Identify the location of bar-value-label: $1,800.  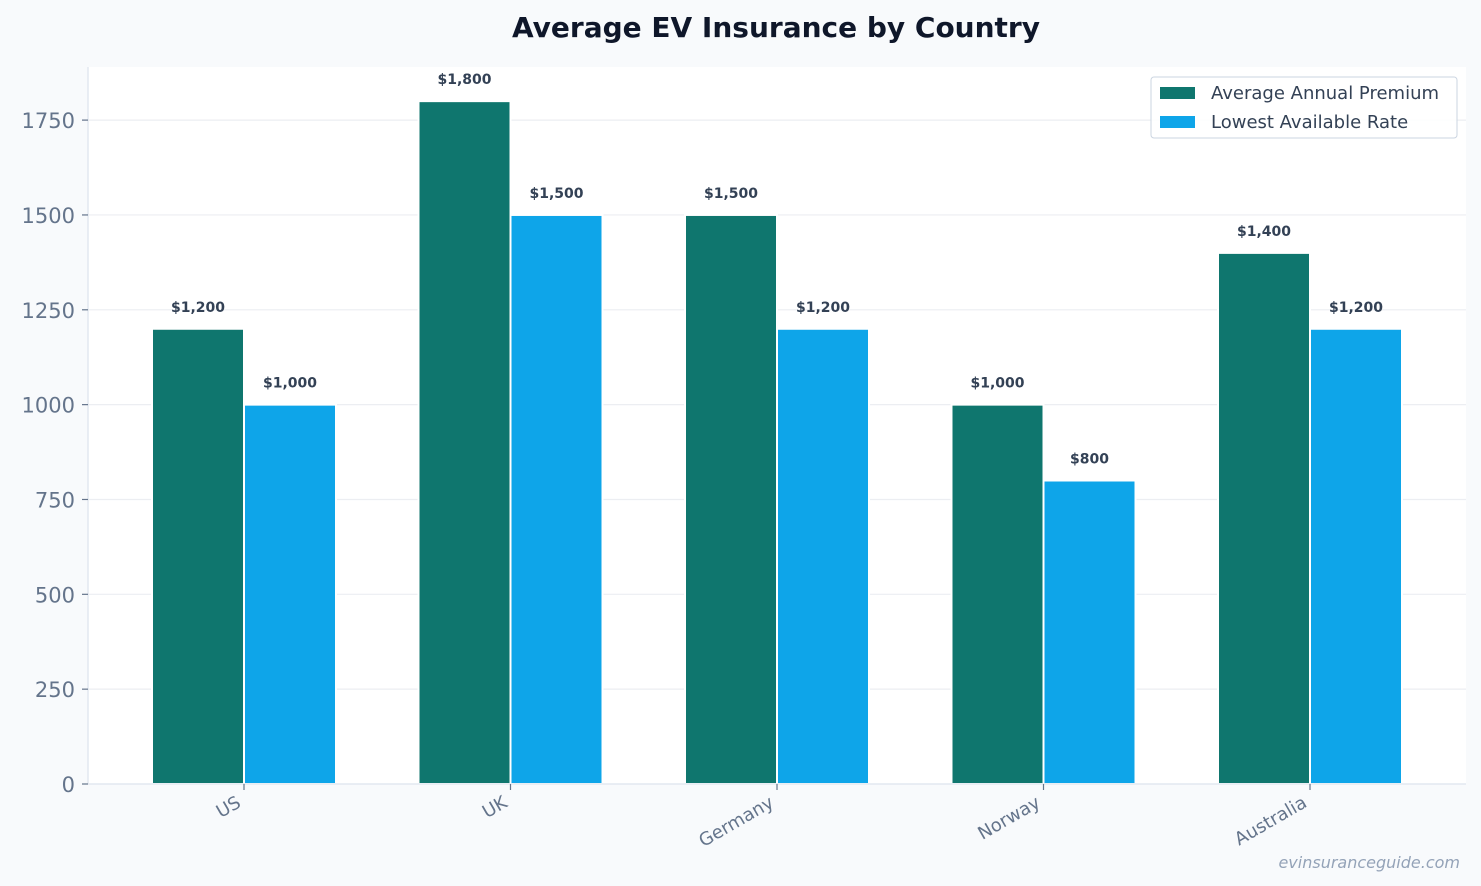
(464, 80).